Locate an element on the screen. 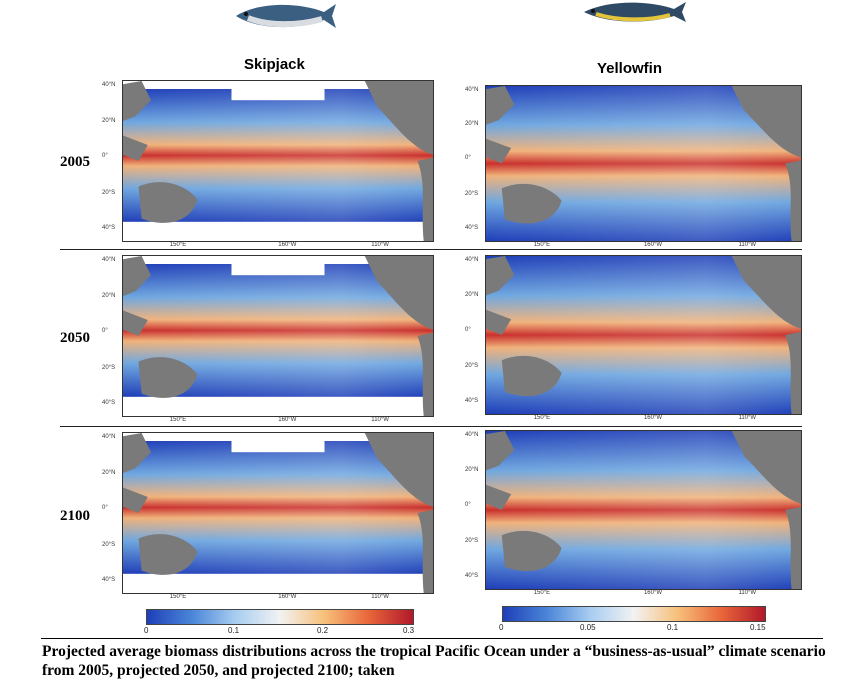 The height and width of the screenshot is (680, 866). map-panel-skipjack-2005 is located at coordinates (278, 161).